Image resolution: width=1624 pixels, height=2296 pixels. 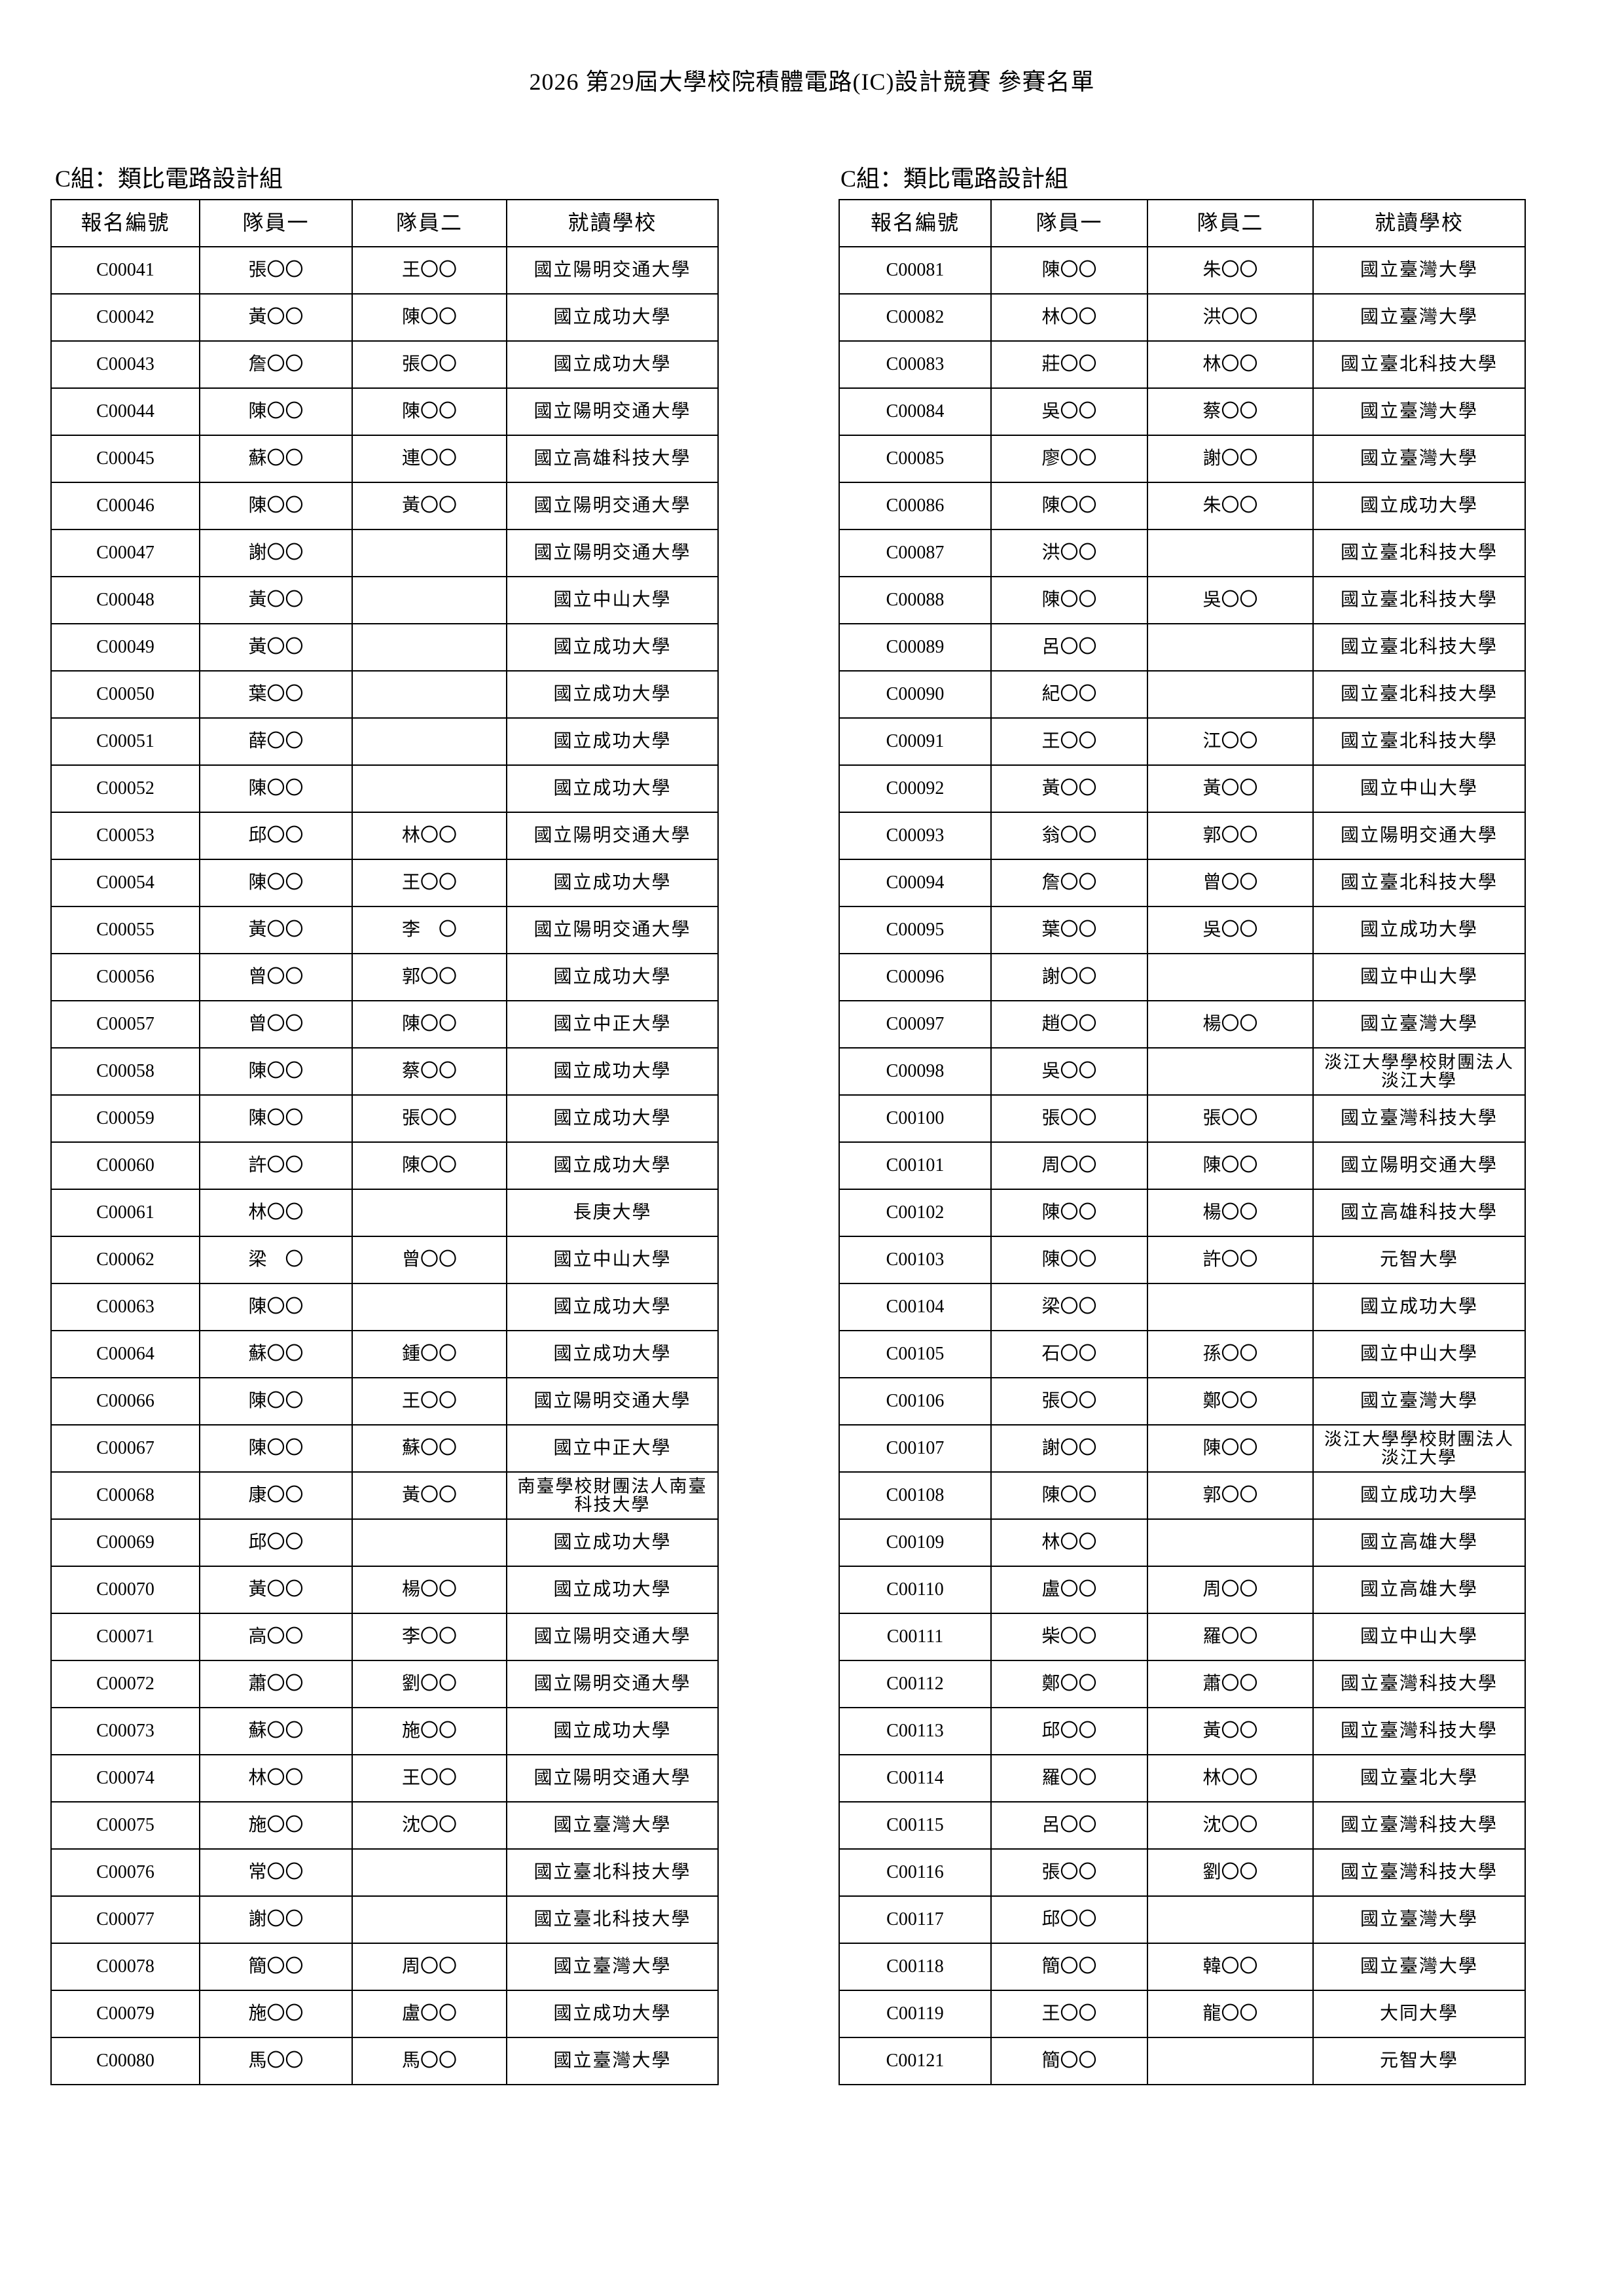 What do you see at coordinates (429, 2061) in the screenshot?
I see `member-two-cell: 馬〇〇` at bounding box center [429, 2061].